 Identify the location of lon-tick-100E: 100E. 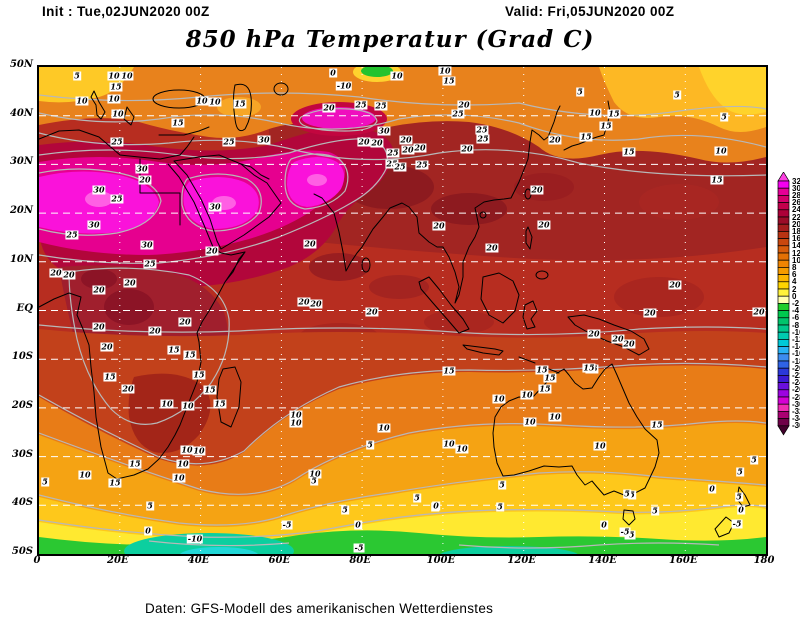
(441, 560).